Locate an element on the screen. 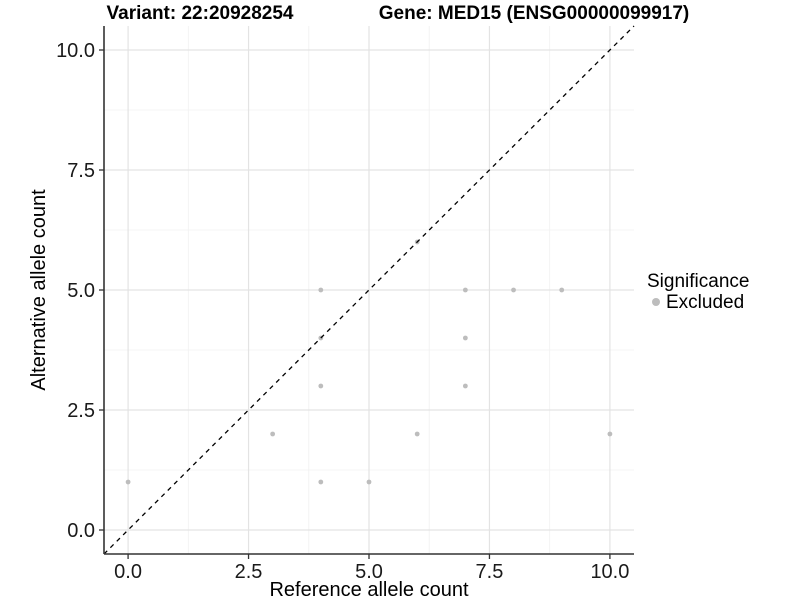 The image size is (800, 600). x-tick-label: 7.5 is located at coordinates (490, 572).